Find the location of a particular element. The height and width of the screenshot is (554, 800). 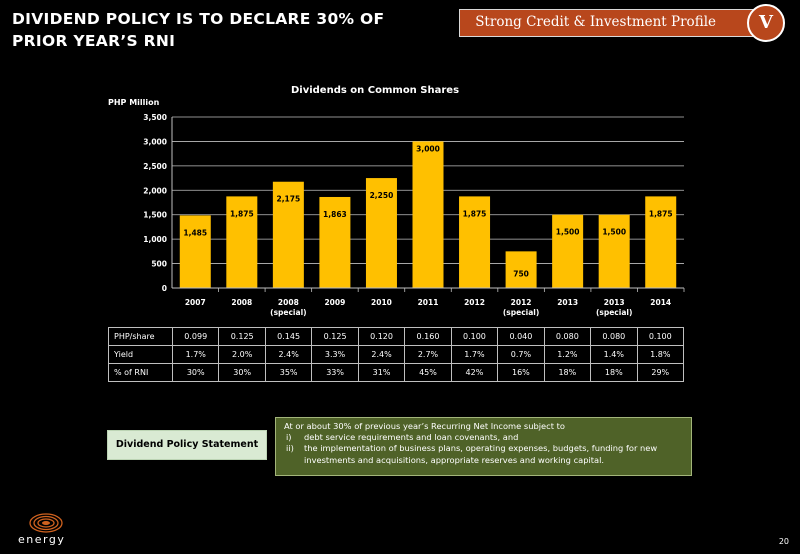

y-tick-label: 0 is located at coordinates (164, 288).